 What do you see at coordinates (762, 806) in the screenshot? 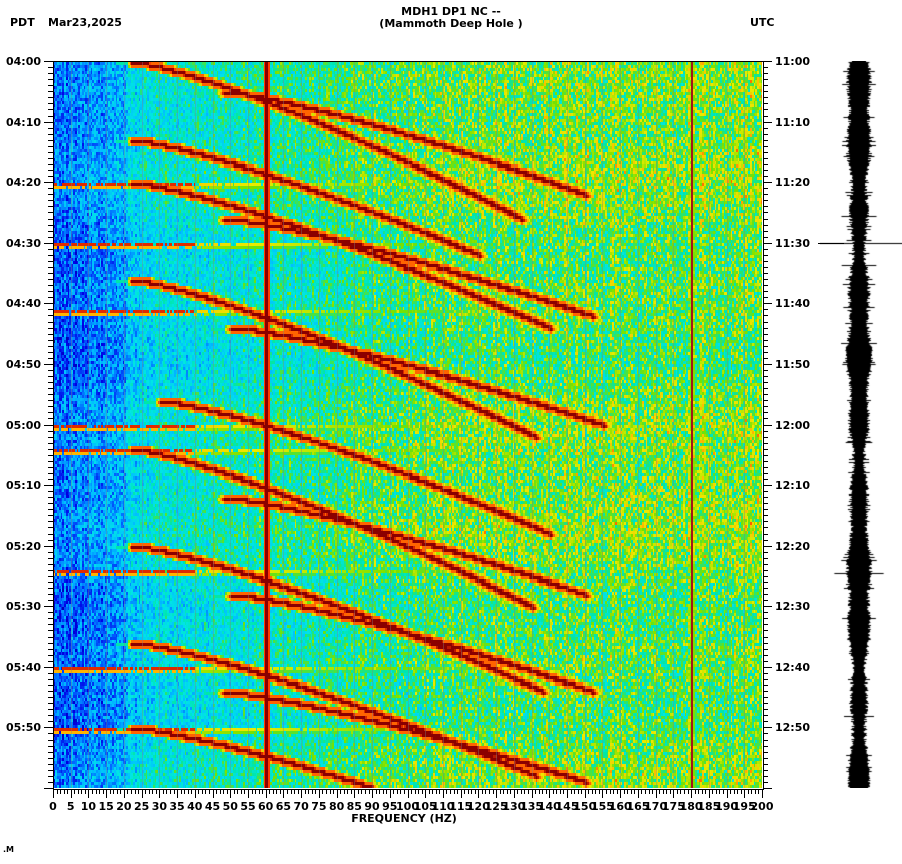
I see `x-axis-tick-label: 200` at bounding box center [762, 806].